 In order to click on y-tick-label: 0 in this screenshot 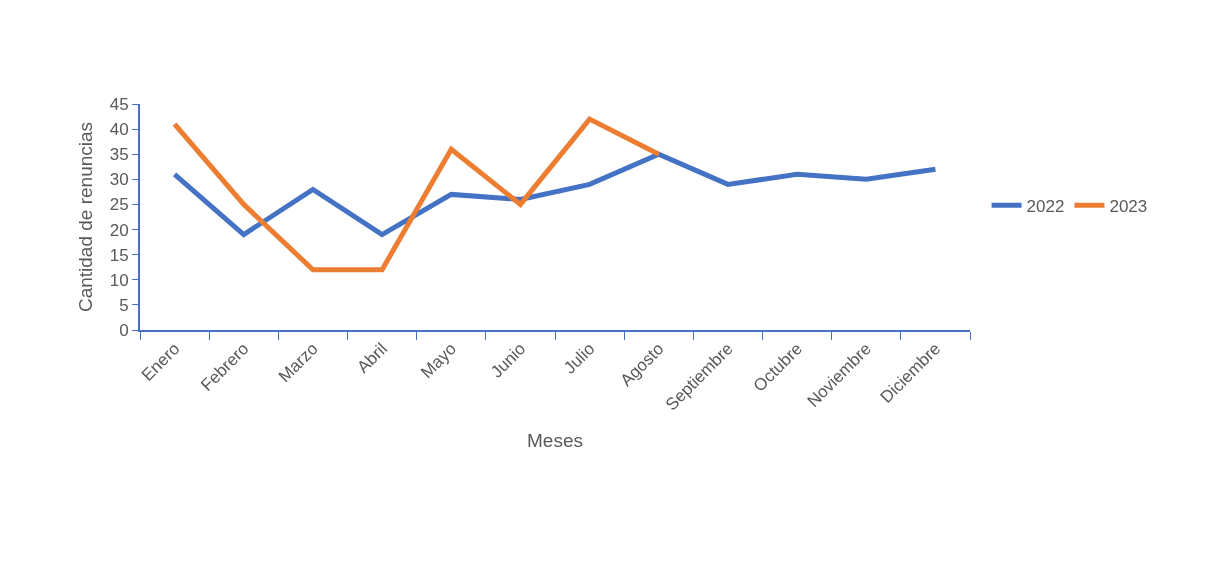, I will do `click(124, 330)`.